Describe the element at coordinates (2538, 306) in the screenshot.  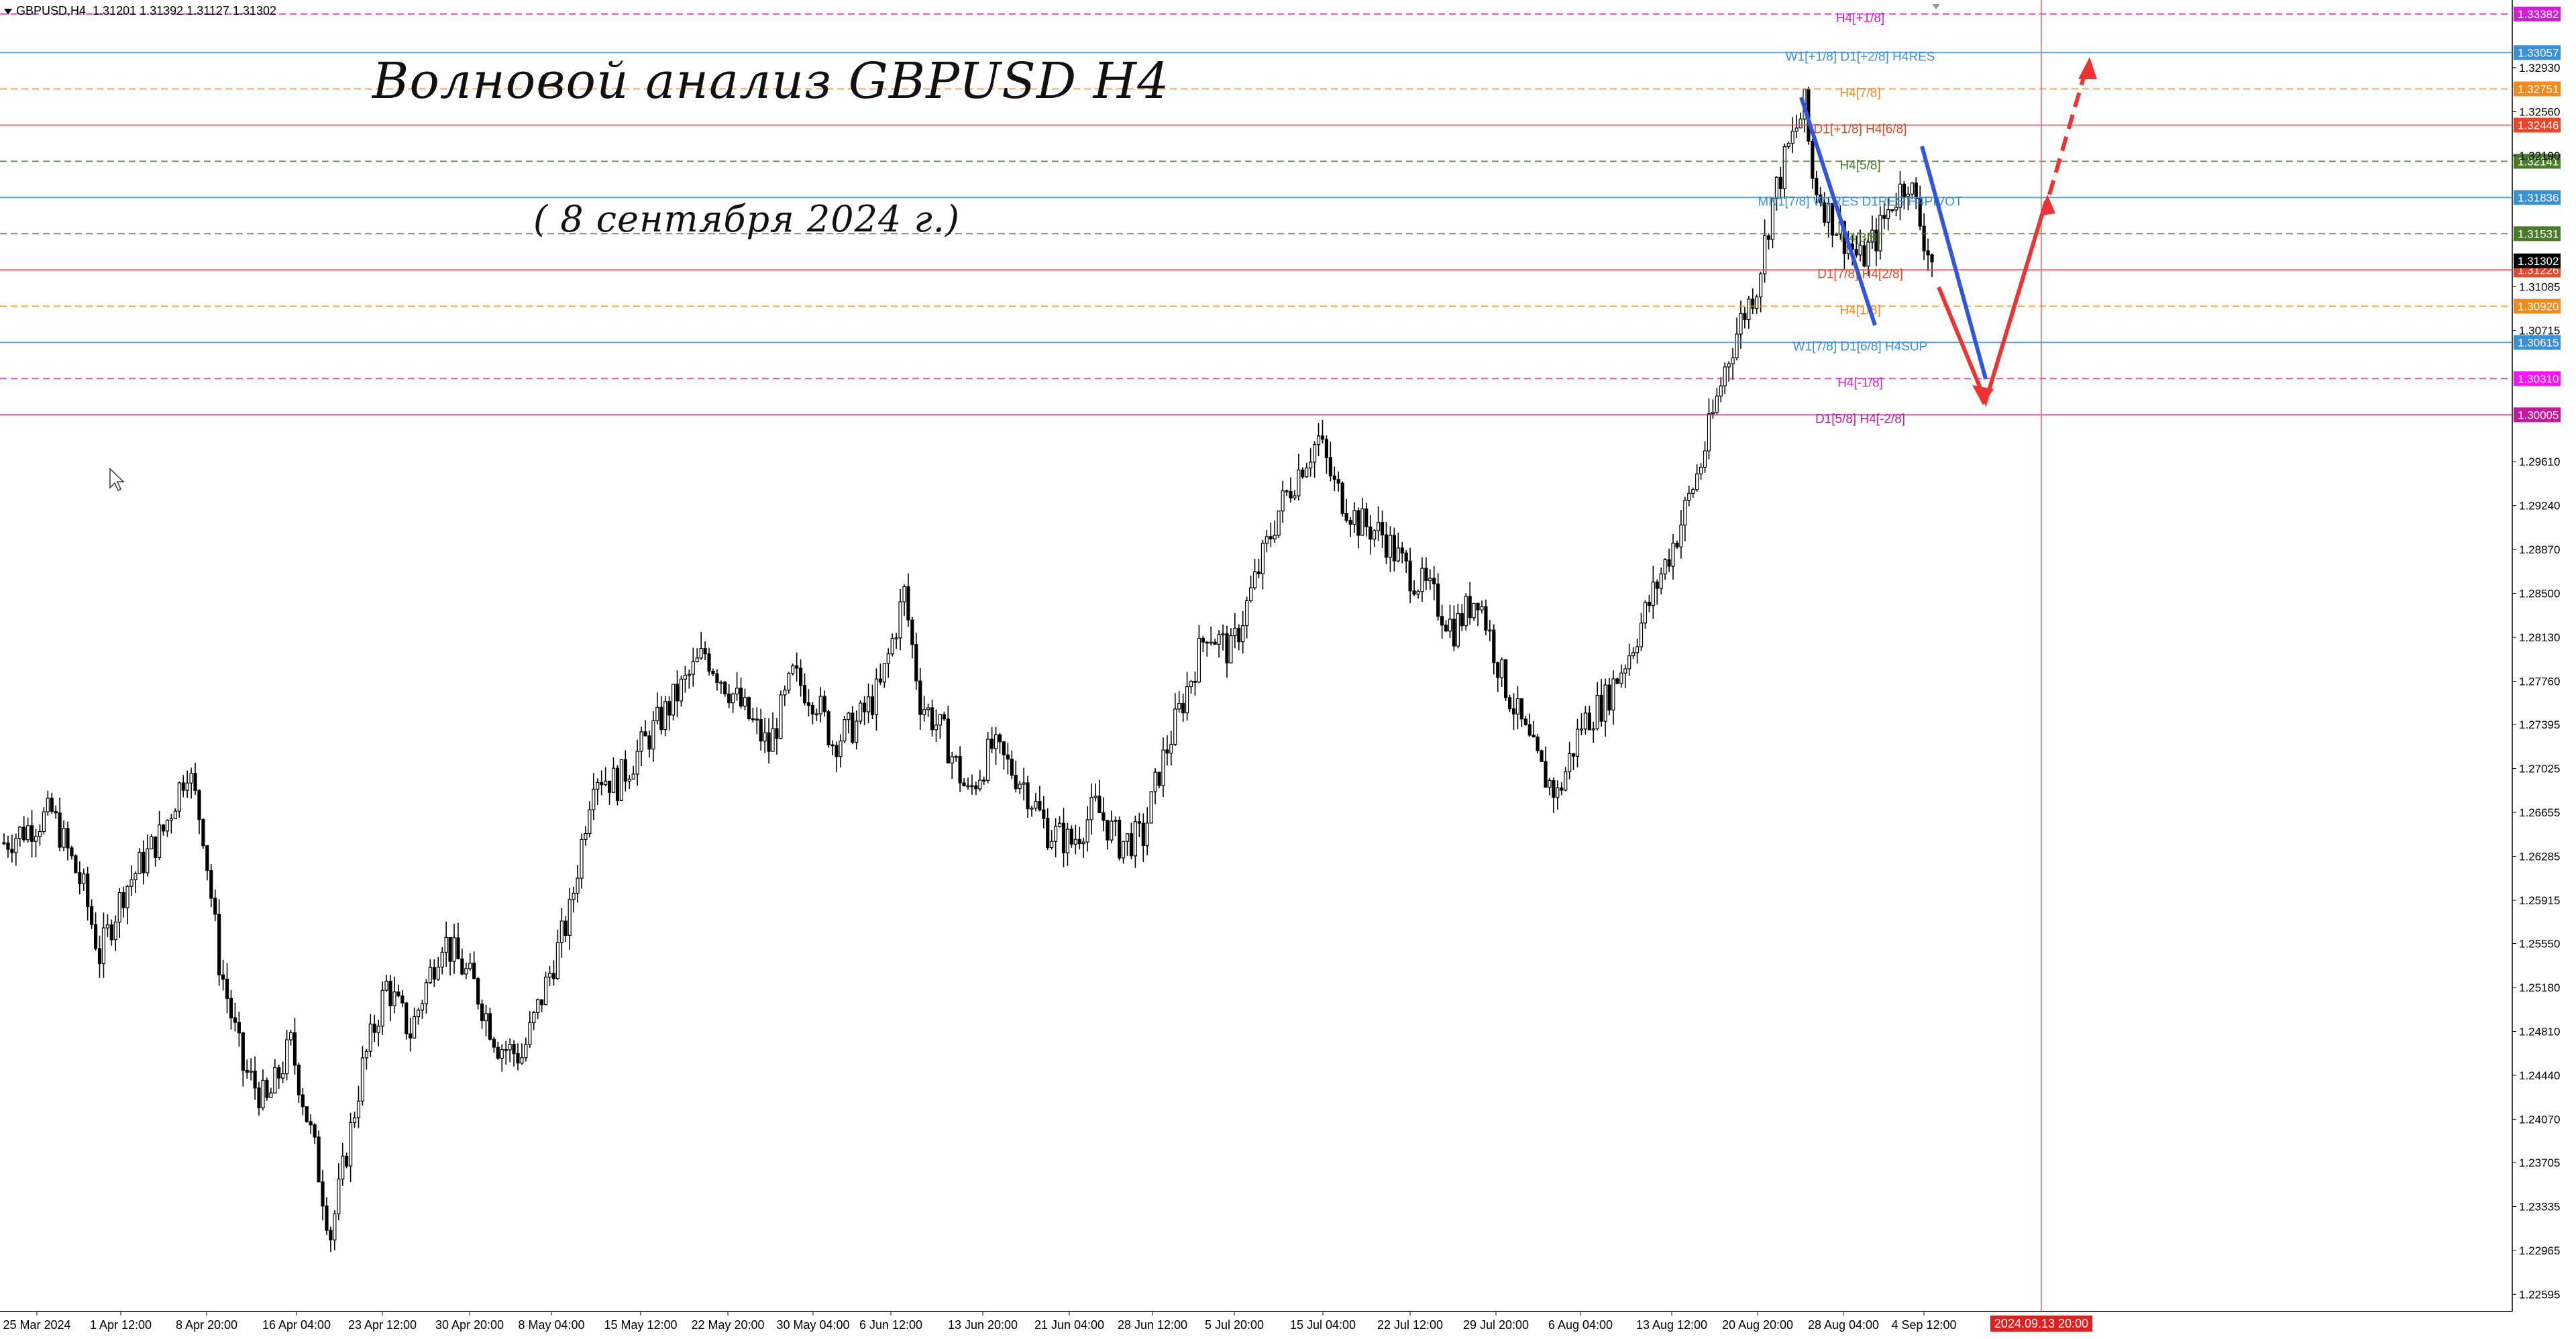
I see `level-price-text: 1.30920` at that location.